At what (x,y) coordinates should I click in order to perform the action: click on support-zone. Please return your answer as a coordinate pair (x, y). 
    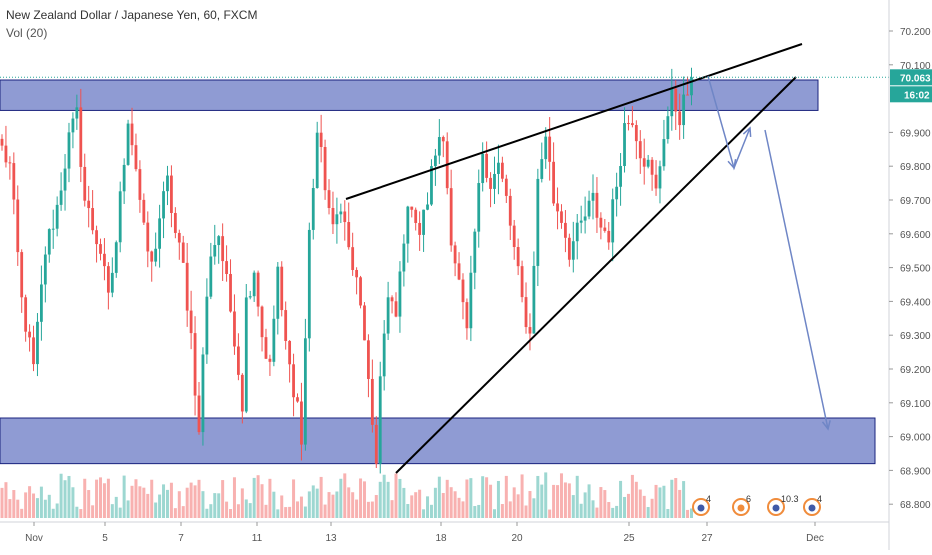
    Looking at the image, I should click on (438, 441).